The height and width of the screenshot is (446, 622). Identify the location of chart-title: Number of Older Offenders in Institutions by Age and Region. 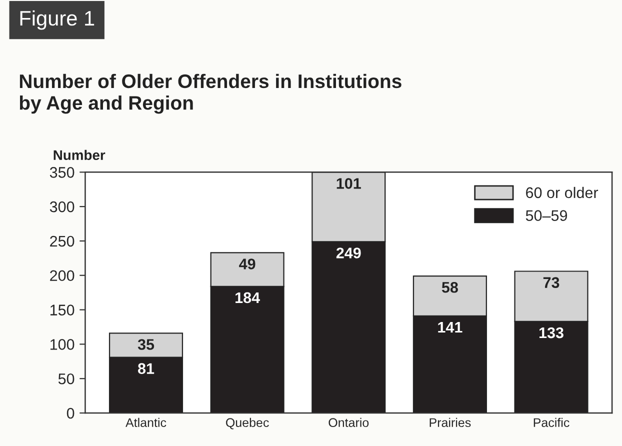
(211, 94).